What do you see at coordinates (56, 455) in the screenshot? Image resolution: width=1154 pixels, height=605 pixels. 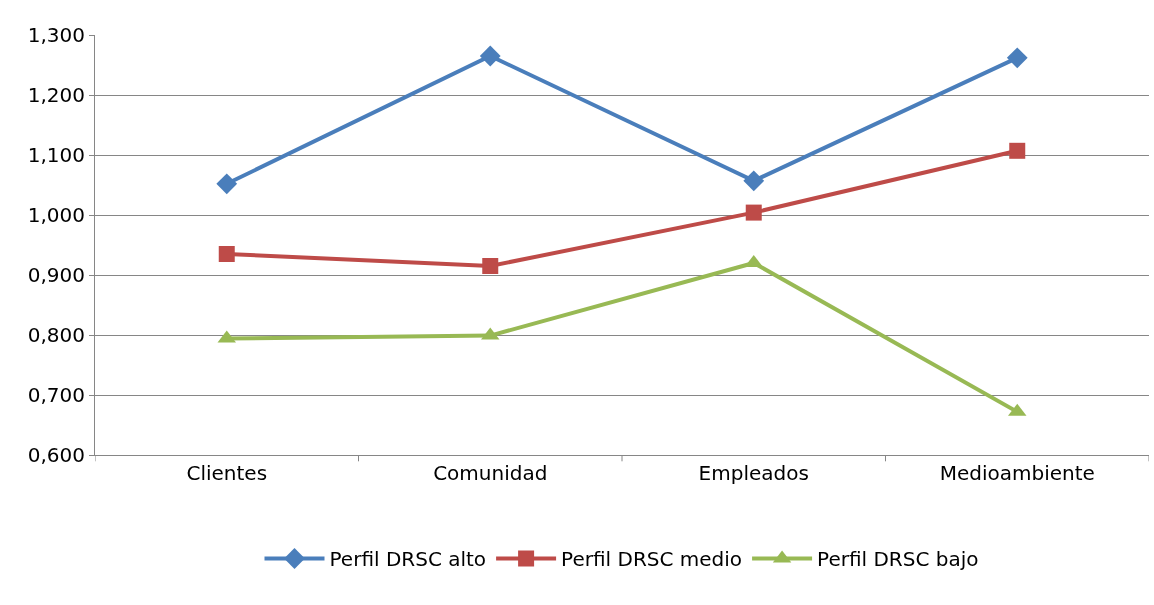 I see `y-tick-label: 0,600` at bounding box center [56, 455].